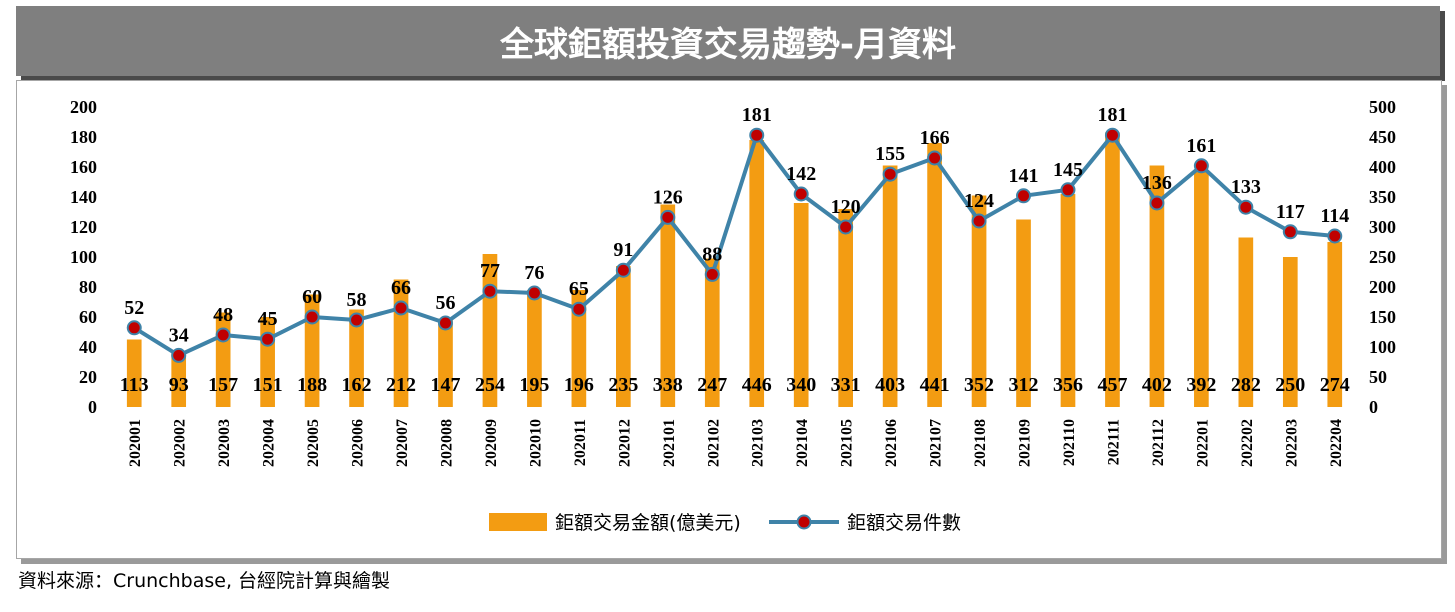  Describe the element at coordinates (1157, 183) in the screenshot. I see `line-data-label: 136` at that location.